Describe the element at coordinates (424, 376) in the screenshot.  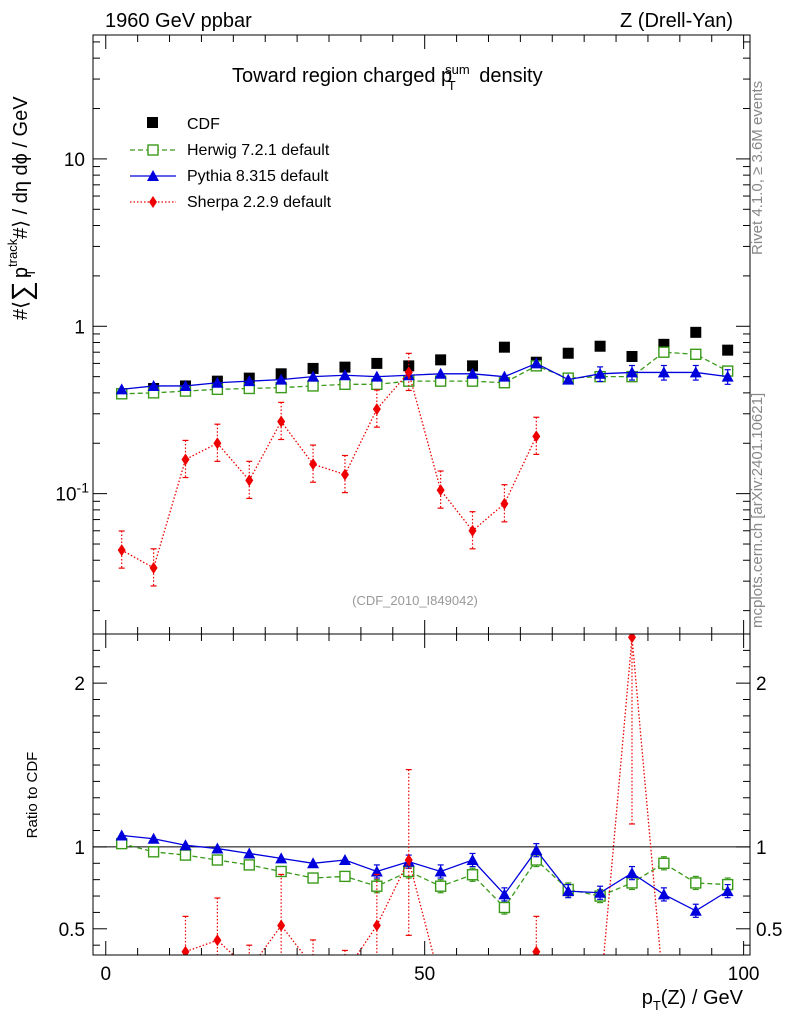
I see `pythia-series-line` at that location.